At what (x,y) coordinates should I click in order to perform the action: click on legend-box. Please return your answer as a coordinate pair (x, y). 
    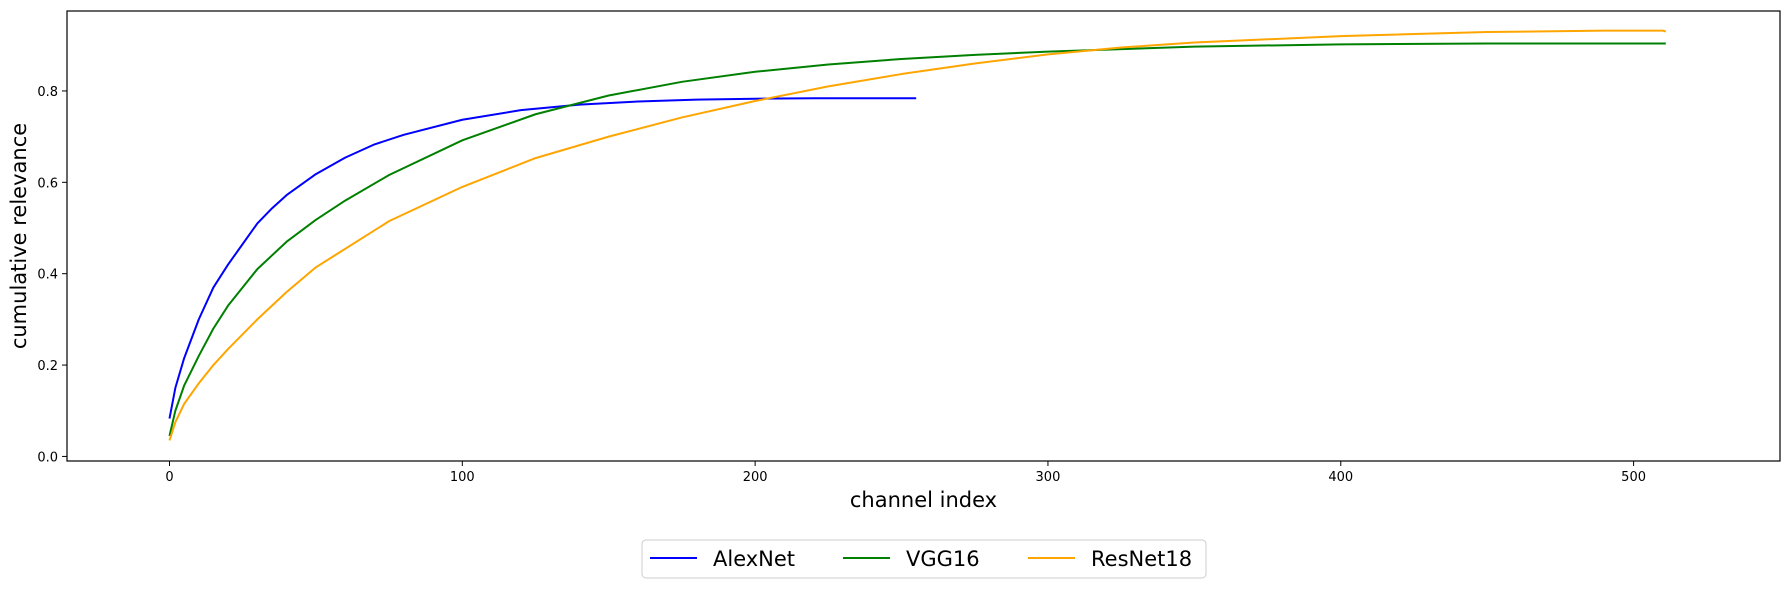
    Looking at the image, I should click on (924, 559).